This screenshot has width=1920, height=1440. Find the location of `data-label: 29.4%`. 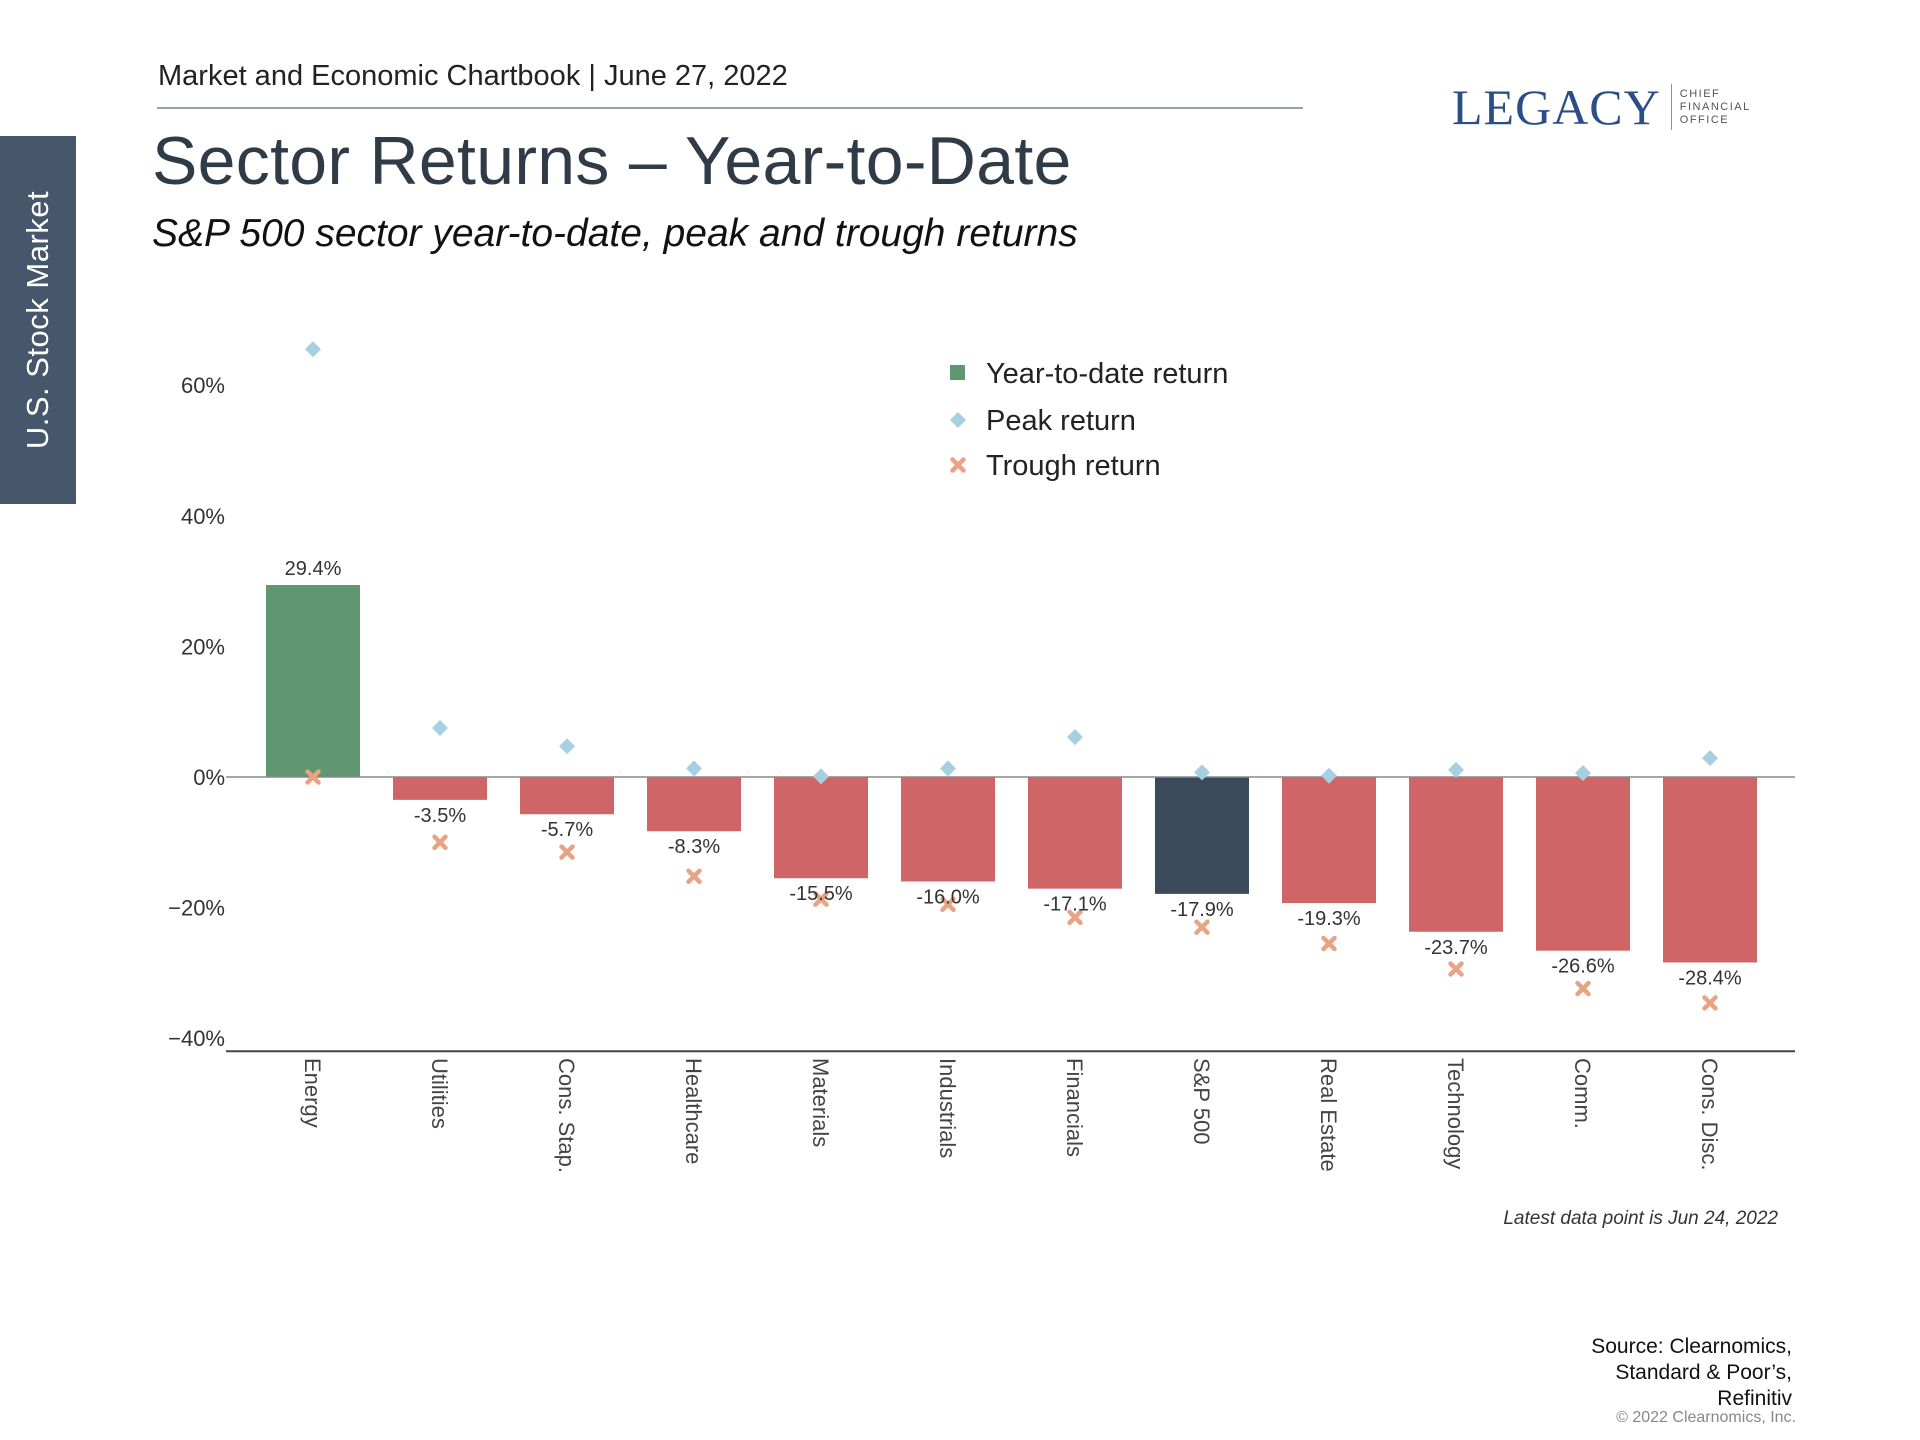

data-label: 29.4% is located at coordinates (313, 569).